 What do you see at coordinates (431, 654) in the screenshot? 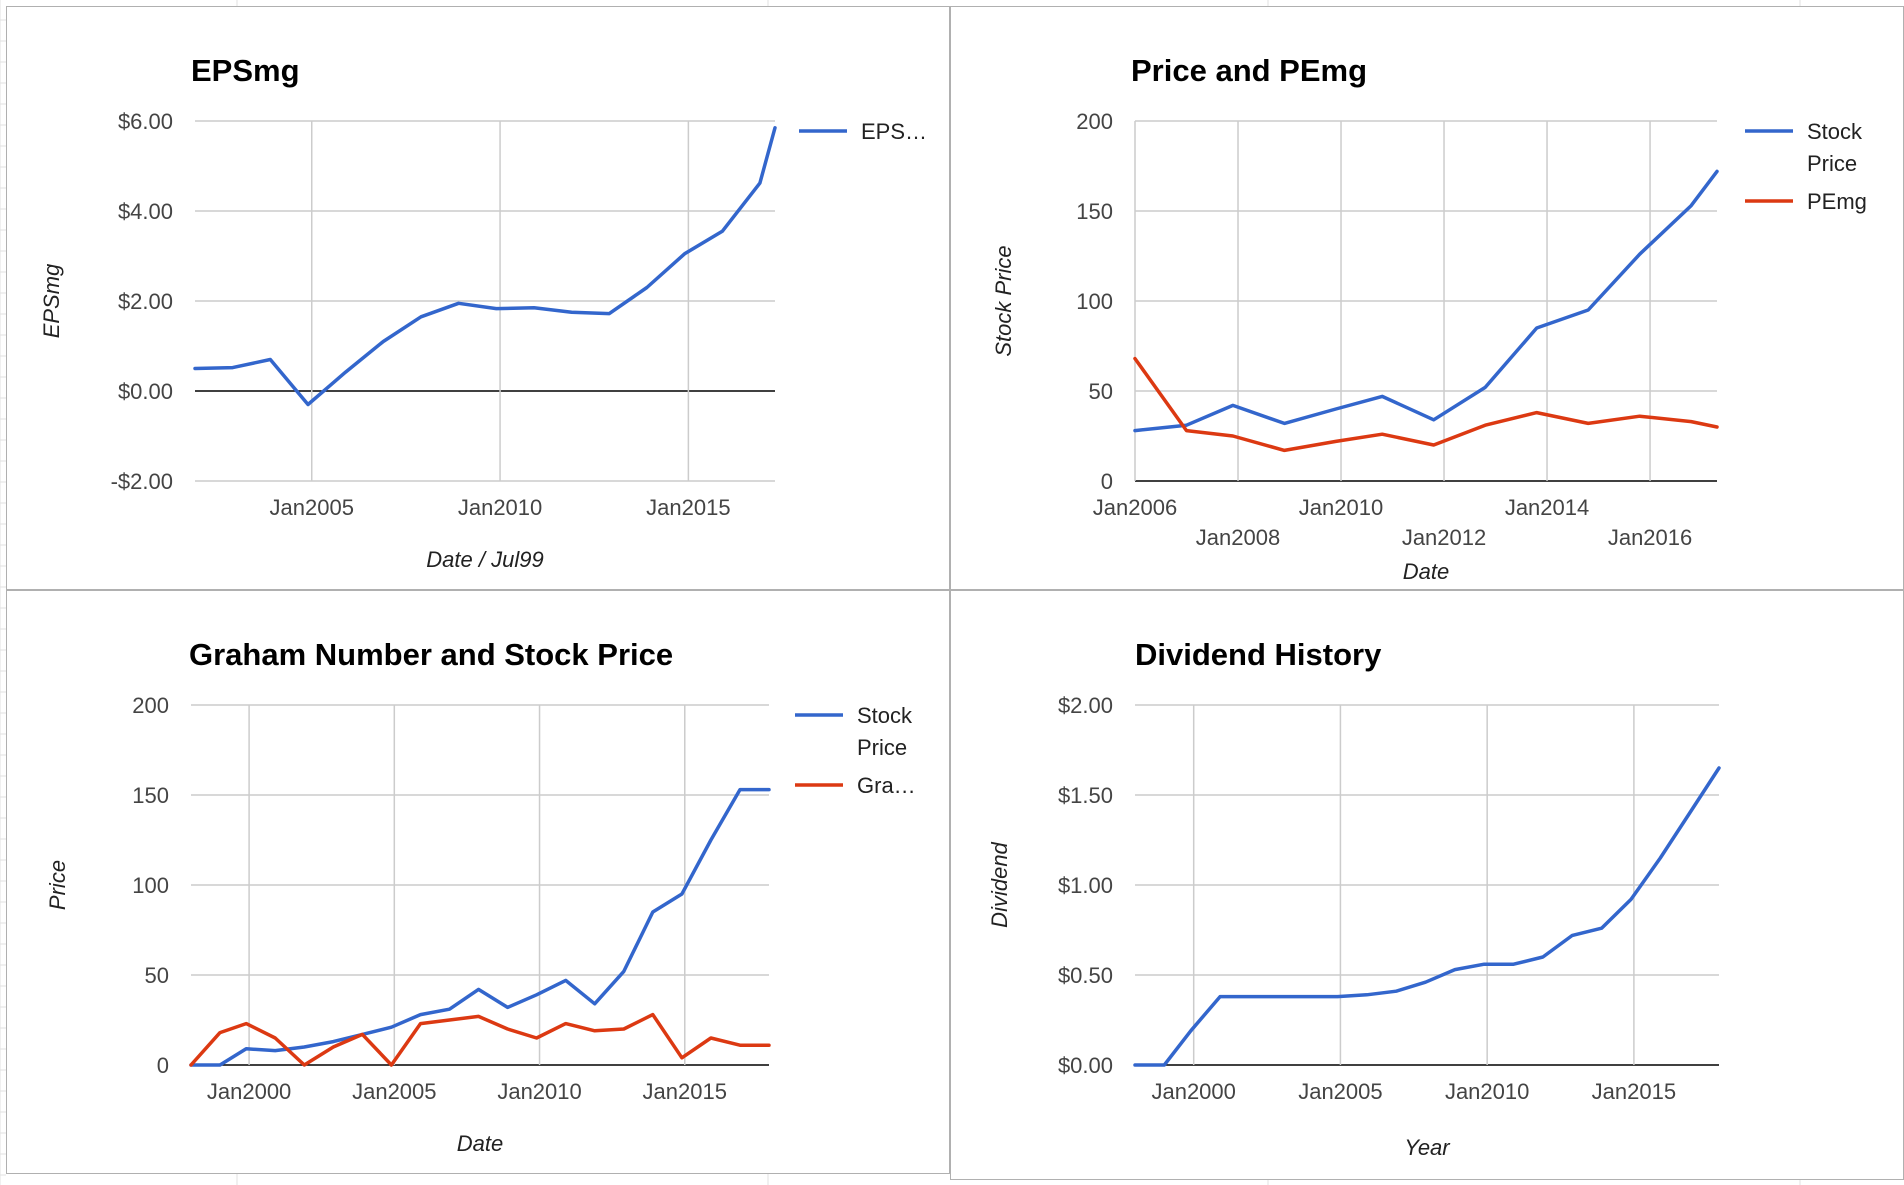
I see `chart-title: Graham Number and Stock Price` at bounding box center [431, 654].